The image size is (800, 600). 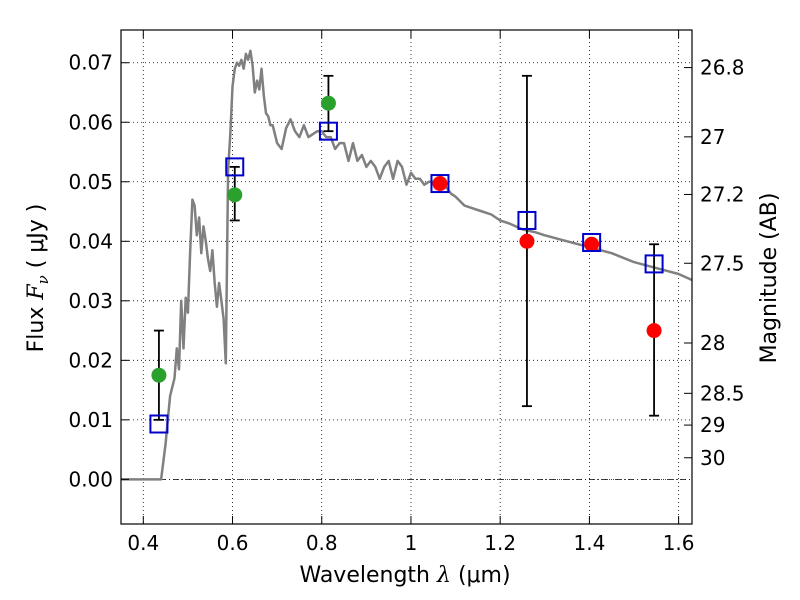 I want to click on y-axis-label-text: Flux, so click(x=36, y=330).